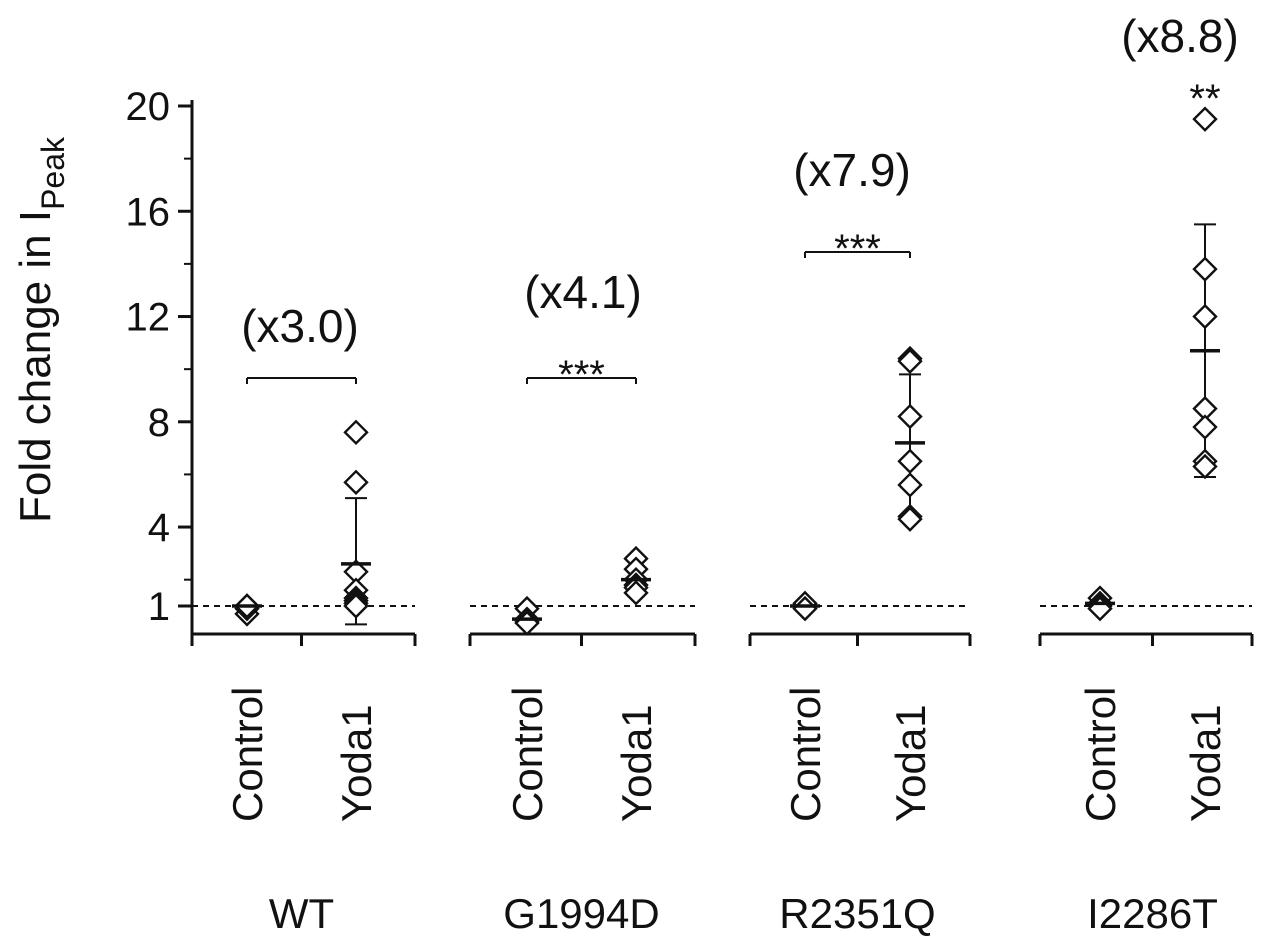 Image resolution: width=1280 pixels, height=940 pixels. Describe the element at coordinates (159, 423) in the screenshot. I see `y-tick-label: 8` at that location.